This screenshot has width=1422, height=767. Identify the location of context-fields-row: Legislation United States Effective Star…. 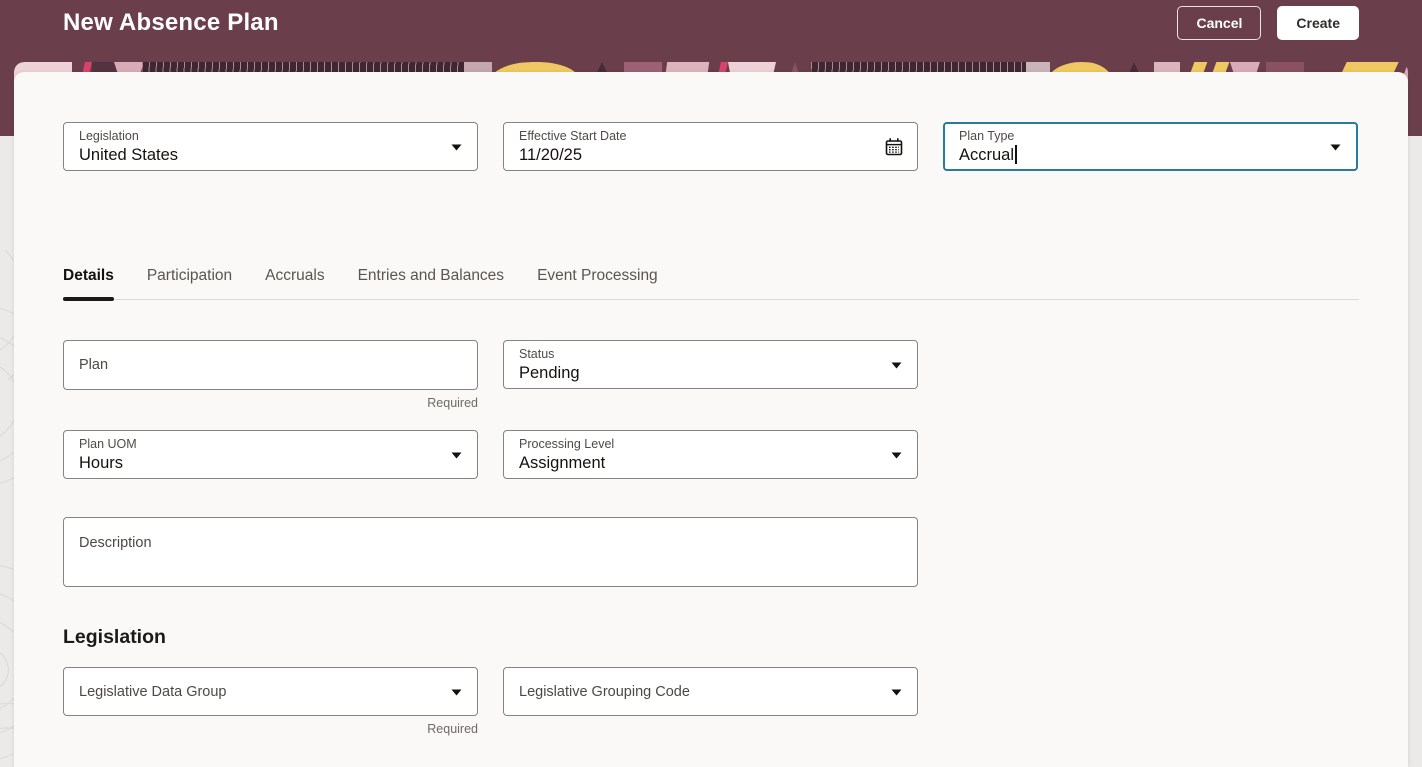
(711, 146).